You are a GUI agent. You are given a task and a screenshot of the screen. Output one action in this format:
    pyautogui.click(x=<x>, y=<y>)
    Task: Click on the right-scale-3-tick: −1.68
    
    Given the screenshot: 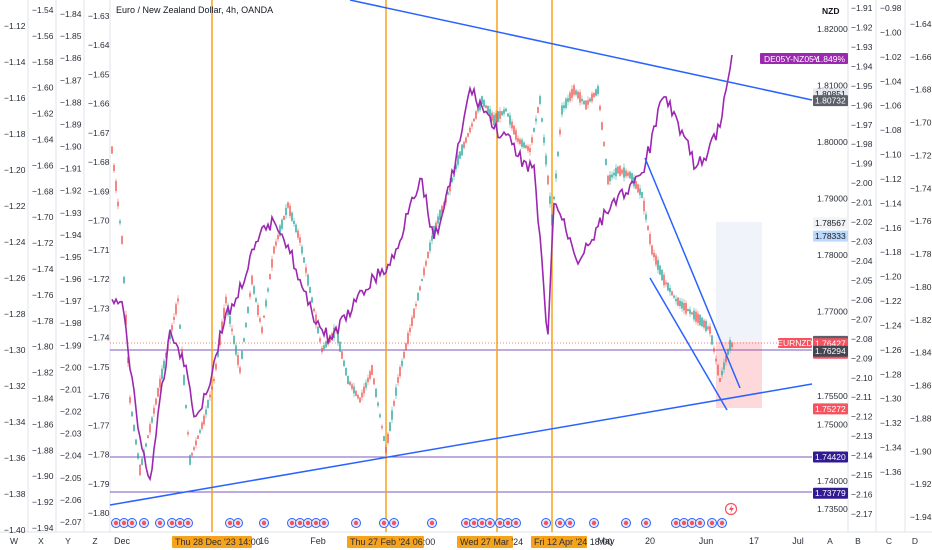 What is the action you would take?
    pyautogui.click(x=921, y=90)
    